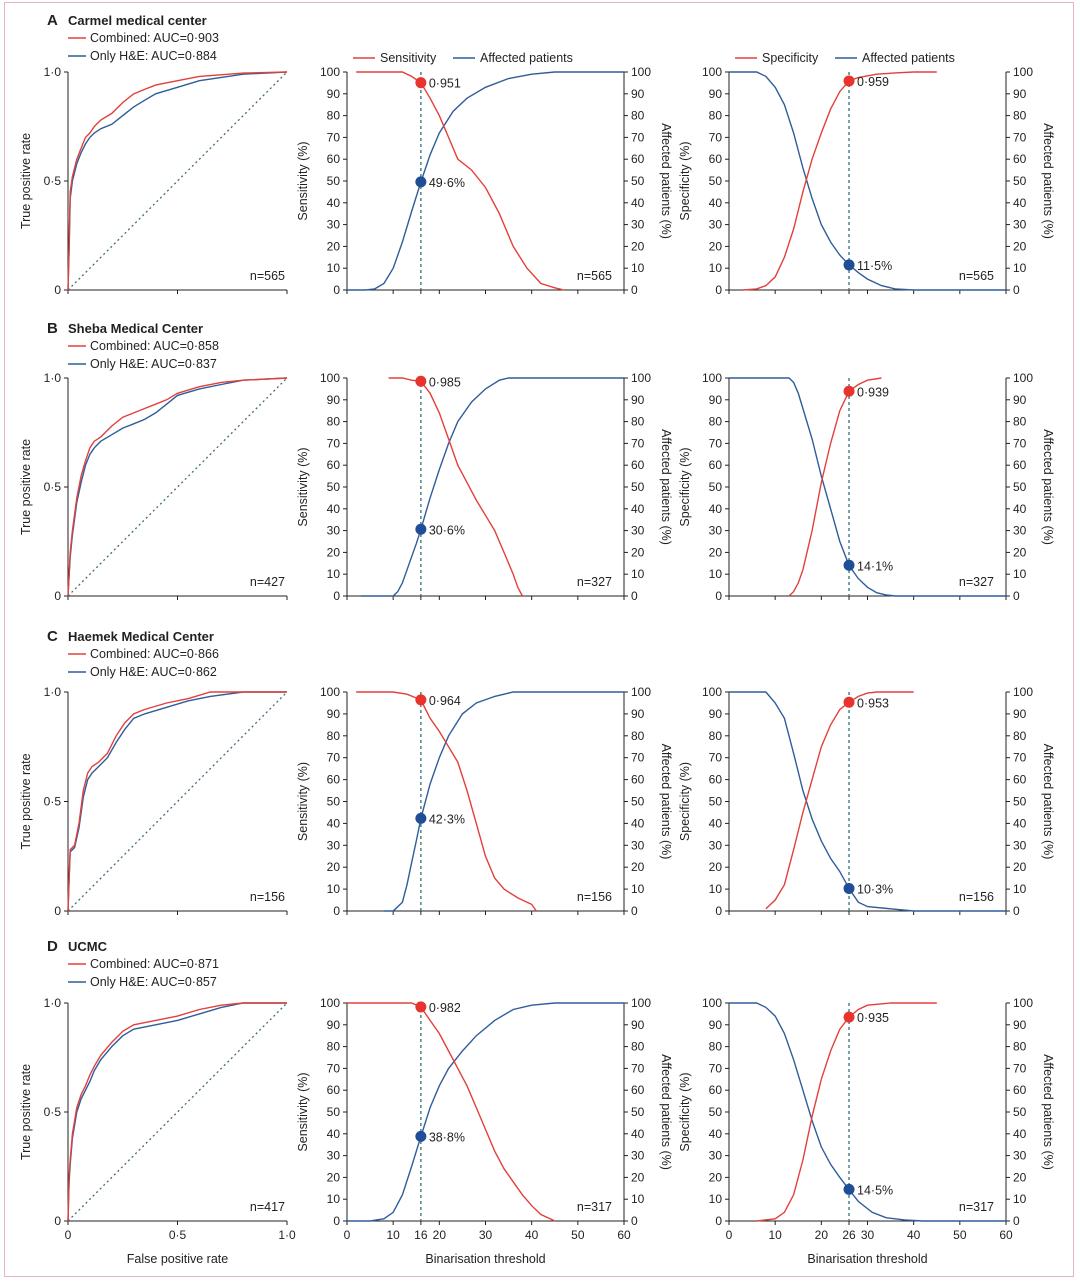 Image resolution: width=1080 pixels, height=1282 pixels. I want to click on specificity-line, so click(839, 181).